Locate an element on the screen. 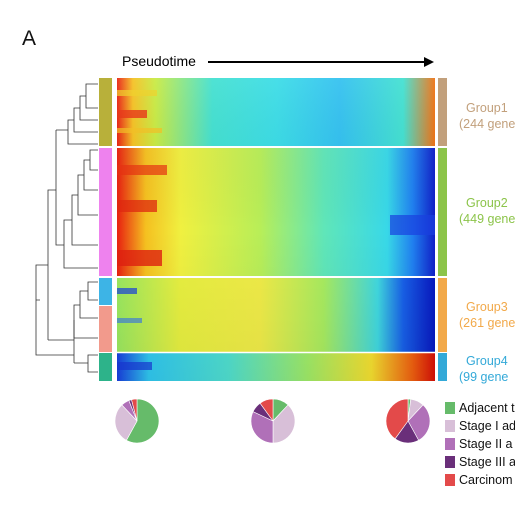 The image size is (515, 515). group2-name: Group2 is located at coordinates (487, 203).